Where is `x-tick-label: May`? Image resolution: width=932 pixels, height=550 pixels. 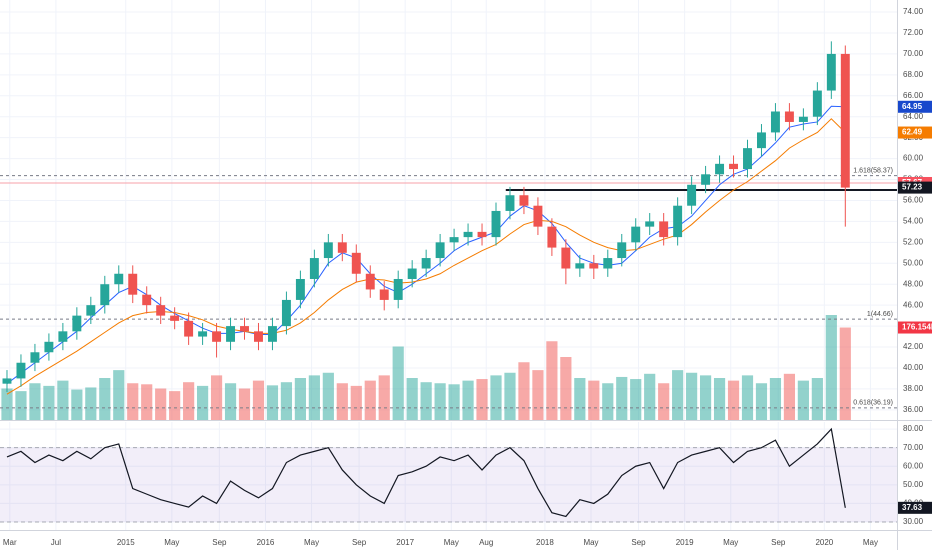 x-tick-label: May is located at coordinates (311, 542).